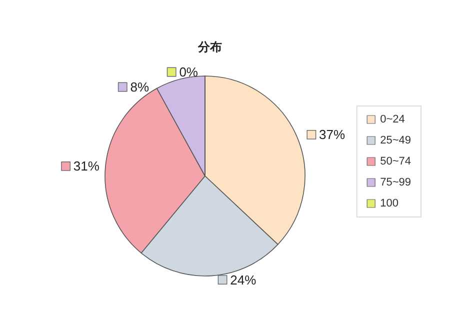 Image resolution: width=469 pixels, height=323 pixels. Describe the element at coordinates (330, 134) in the screenshot. I see `data-label: 37%` at that location.